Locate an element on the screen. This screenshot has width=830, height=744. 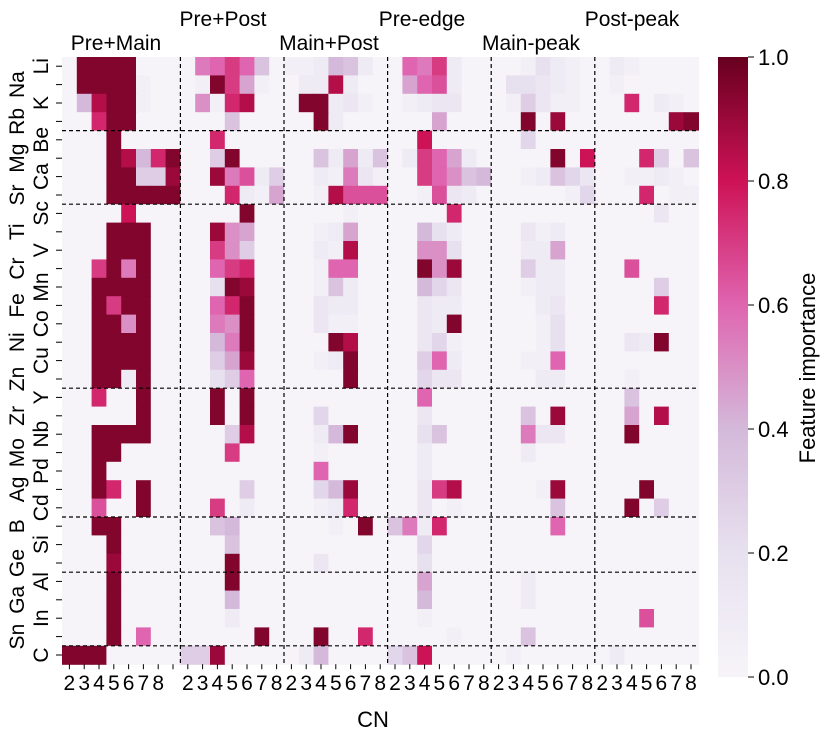
x-tick-label: 3 is located at coordinates (514, 683).